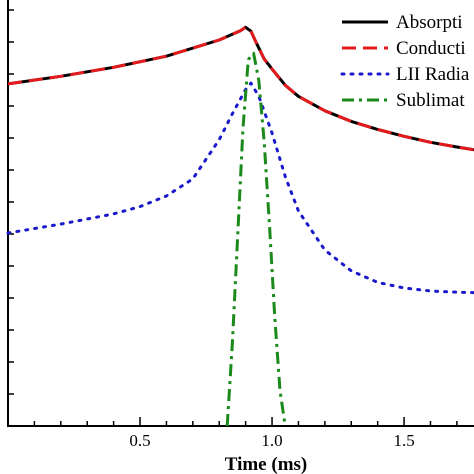 The image size is (474, 474). Describe the element at coordinates (11, 202) in the screenshot. I see `y-axis-ticks` at that location.